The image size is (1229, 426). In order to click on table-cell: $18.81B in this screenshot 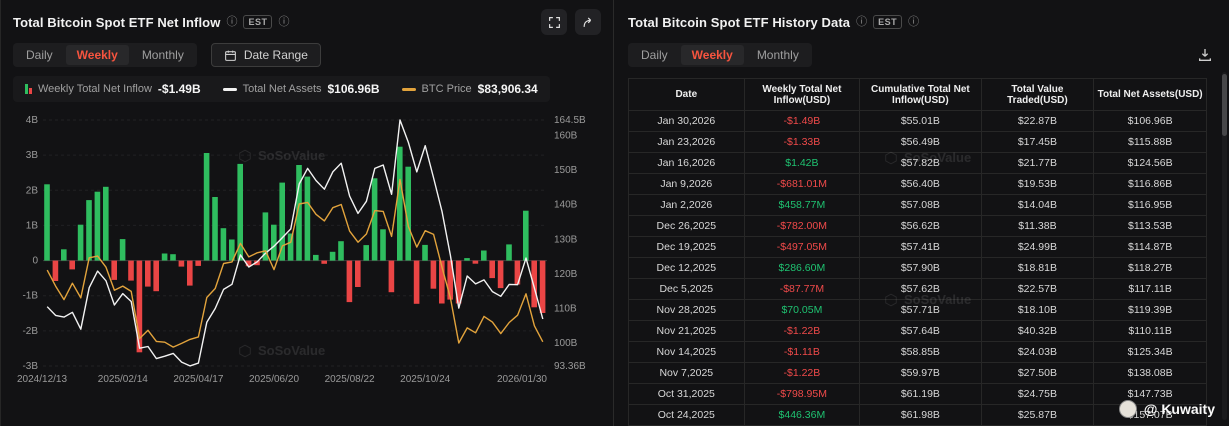, I will do `click(1037, 268)`.